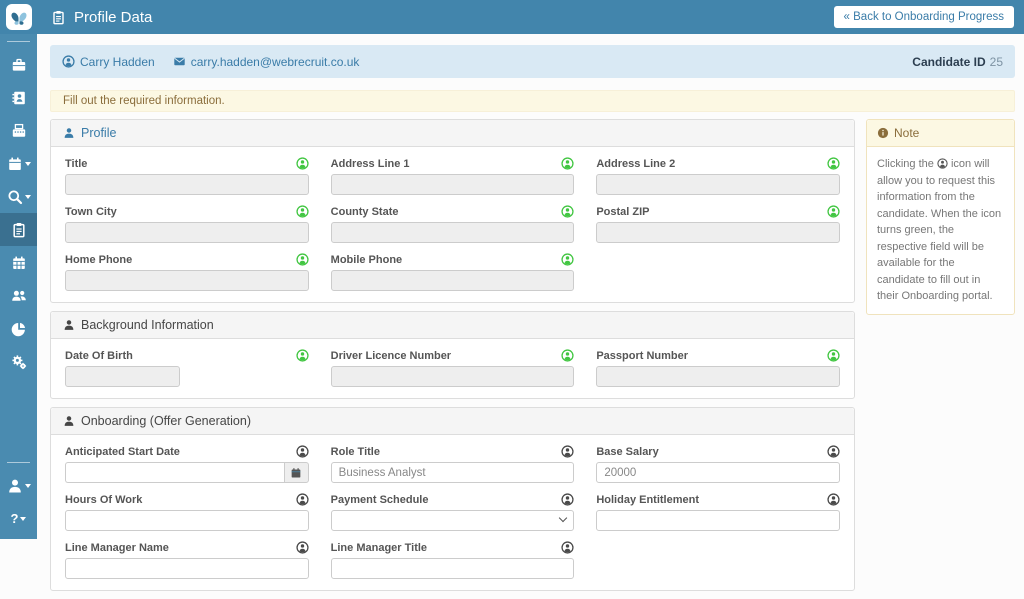  I want to click on field-hours-of-work: Hours Of Work, so click(187, 511).